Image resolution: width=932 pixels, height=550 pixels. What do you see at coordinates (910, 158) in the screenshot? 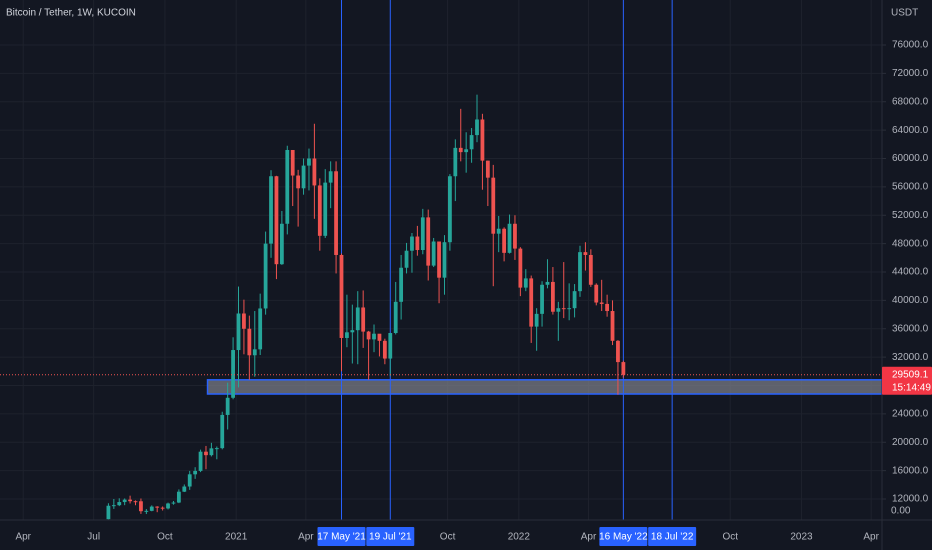
I see `y-tick-label: 60000.0` at bounding box center [910, 158].